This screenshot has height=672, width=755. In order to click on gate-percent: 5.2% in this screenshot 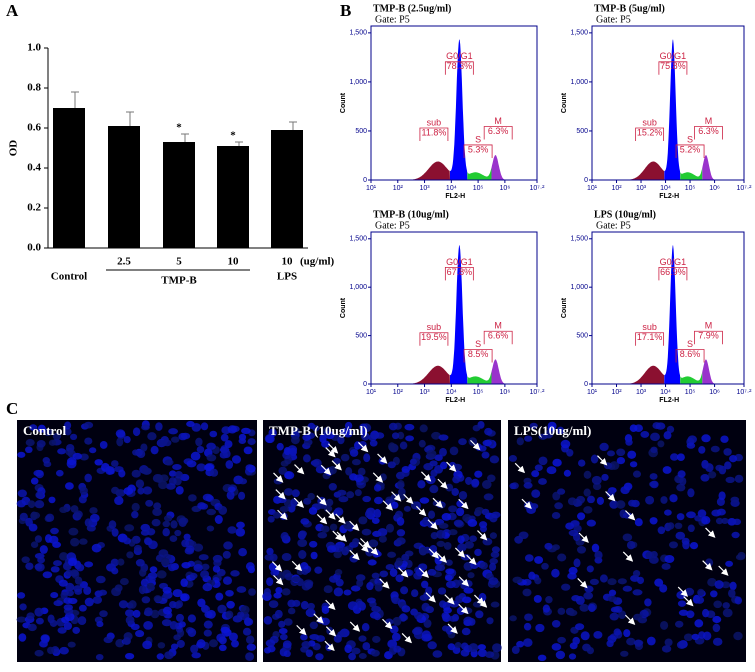, I will do `click(690, 149)`.